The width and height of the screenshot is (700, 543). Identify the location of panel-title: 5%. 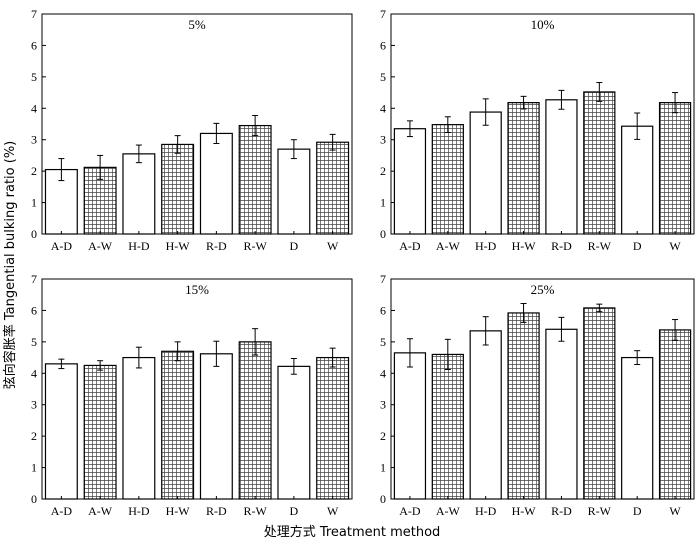
(197, 24).